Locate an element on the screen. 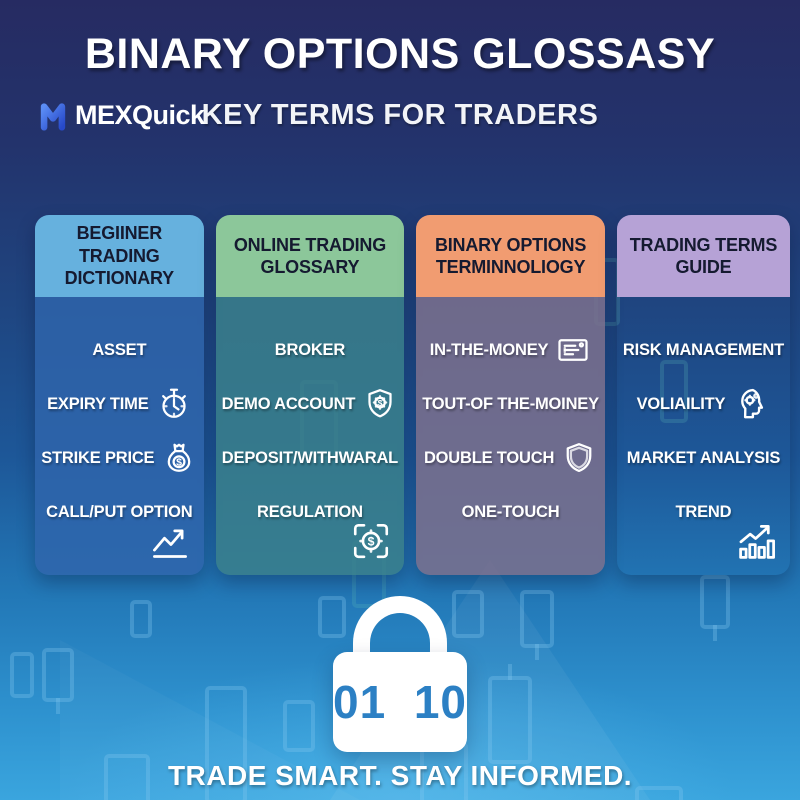  document-icon is located at coordinates (573, 350).